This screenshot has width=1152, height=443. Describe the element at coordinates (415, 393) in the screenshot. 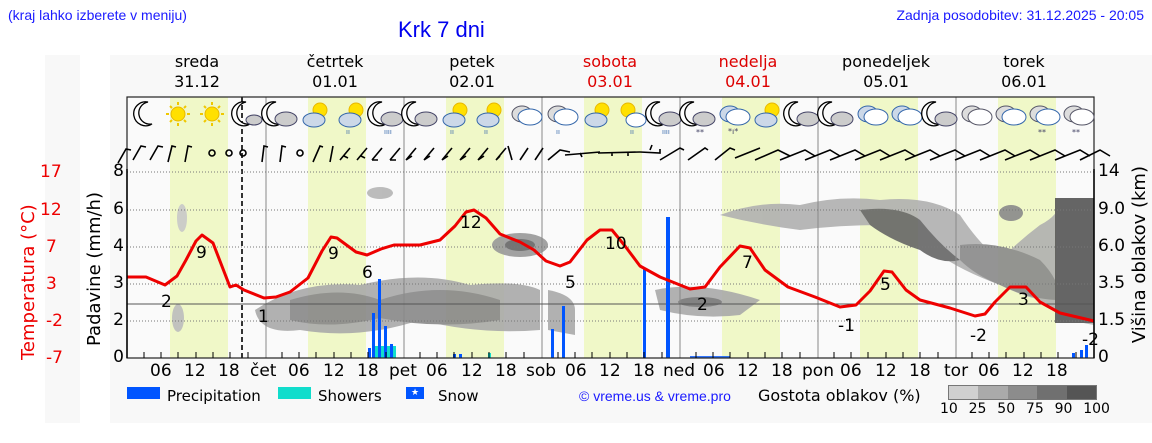

I see `snow-icon: ★` at that location.